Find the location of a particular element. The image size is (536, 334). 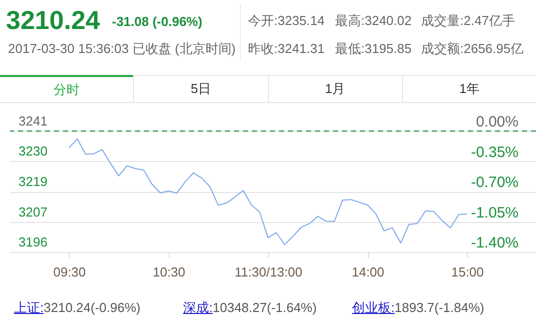

y2-tick-label: -1.40% is located at coordinates (494, 243).